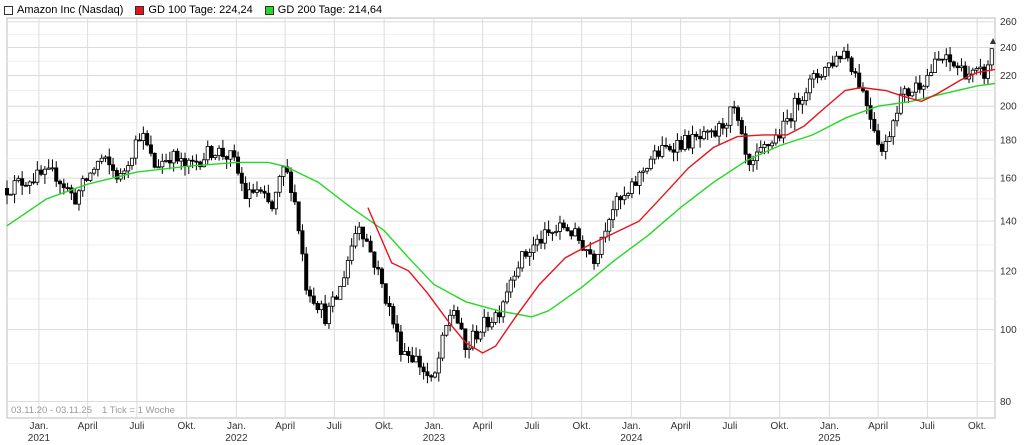  I want to click on y-tick-label: 240, so click(1008, 48).